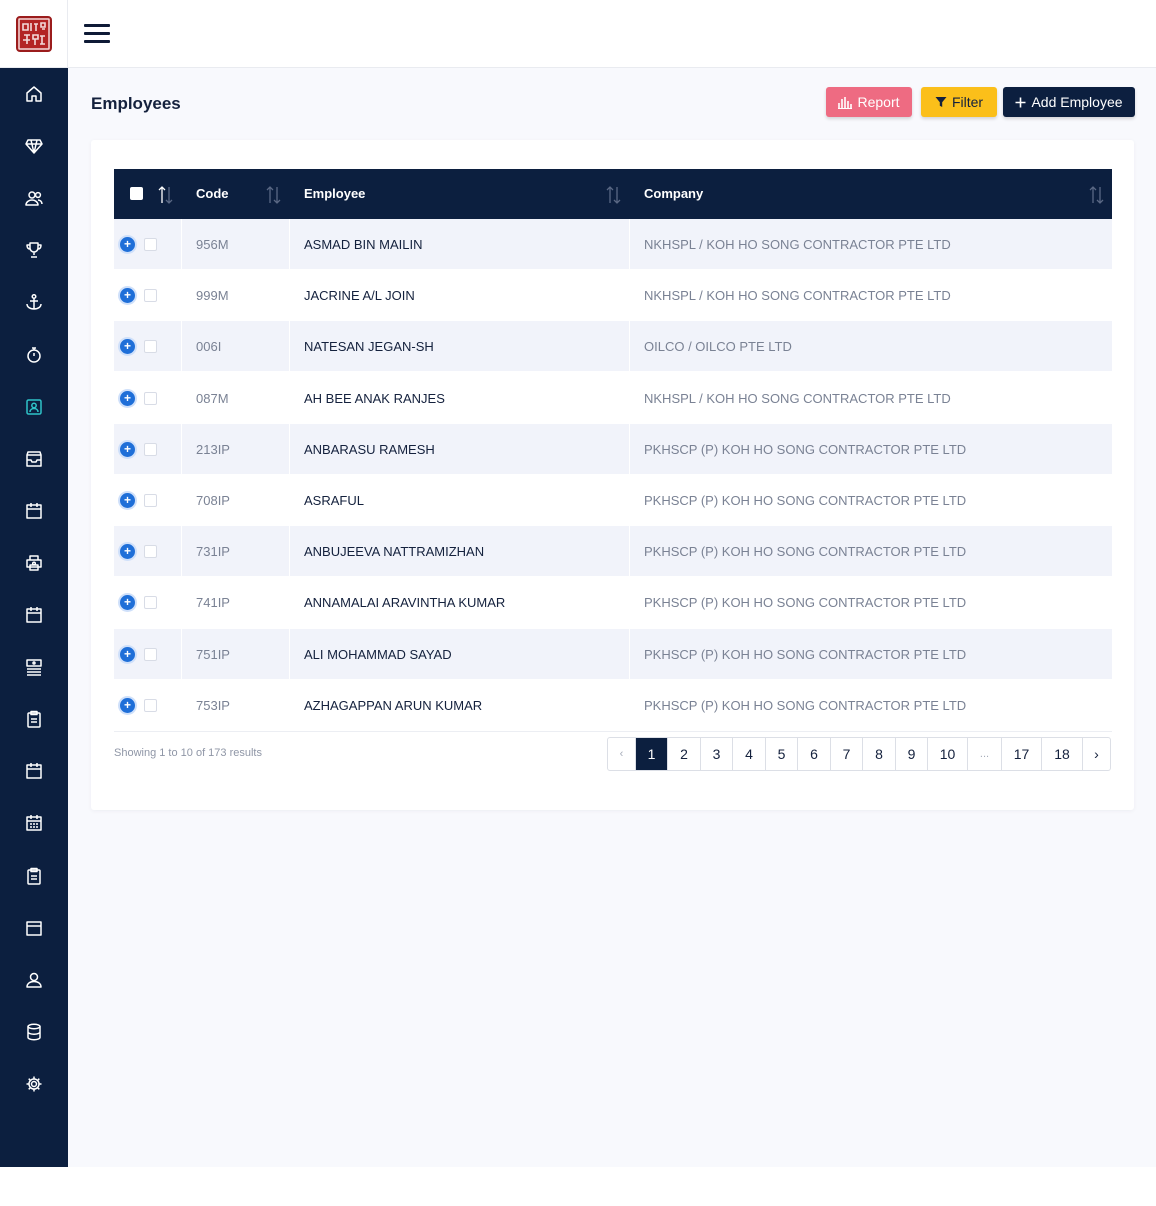 The height and width of the screenshot is (1206, 1156). I want to click on logo-area, so click(34, 34).